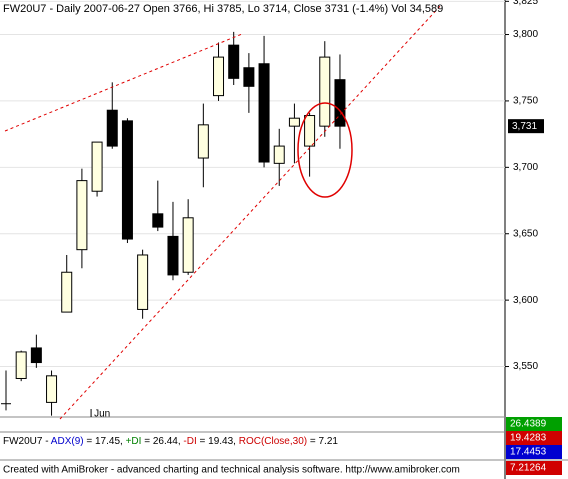 The height and width of the screenshot is (479, 568). What do you see at coordinates (325, 150) in the screenshot?
I see `highlight-ellipse` at bounding box center [325, 150].